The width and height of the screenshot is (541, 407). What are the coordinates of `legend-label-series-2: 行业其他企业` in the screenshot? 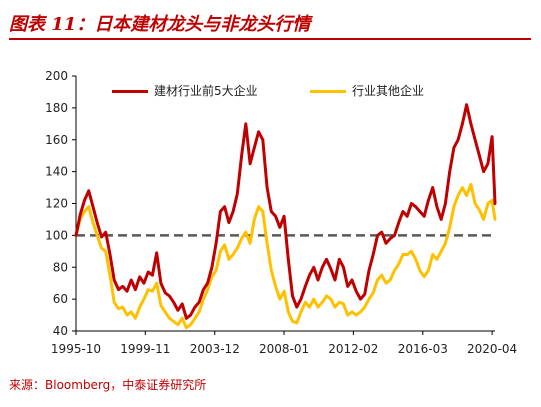 It's located at (388, 91).